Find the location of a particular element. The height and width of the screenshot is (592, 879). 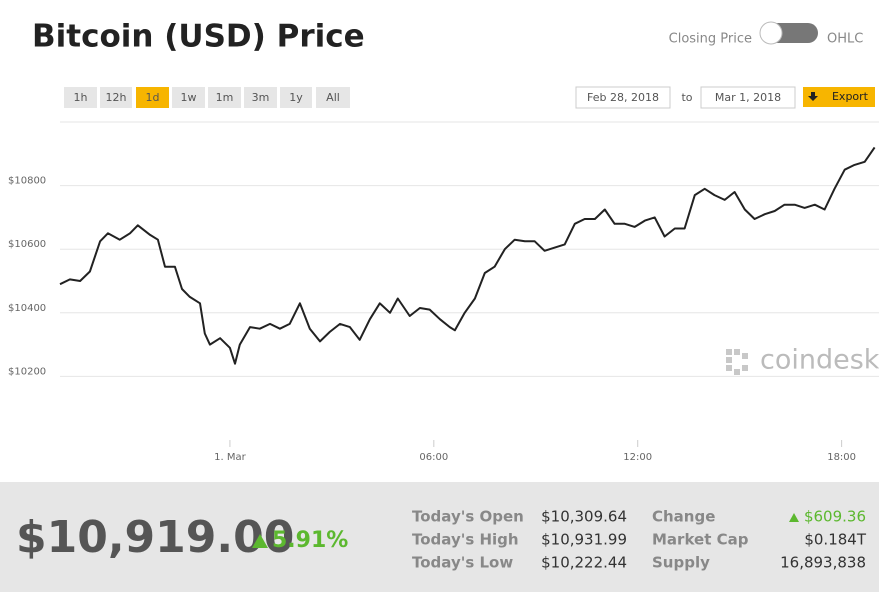

export-icon is located at coordinates (813, 96).